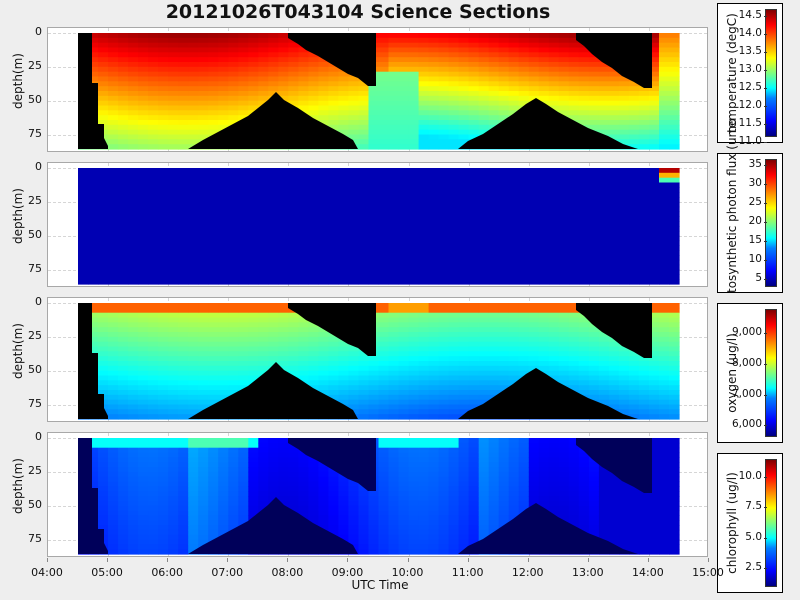 The height and width of the screenshot is (600, 800). I want to click on colorbar-tick: 6,000, so click(749, 424).